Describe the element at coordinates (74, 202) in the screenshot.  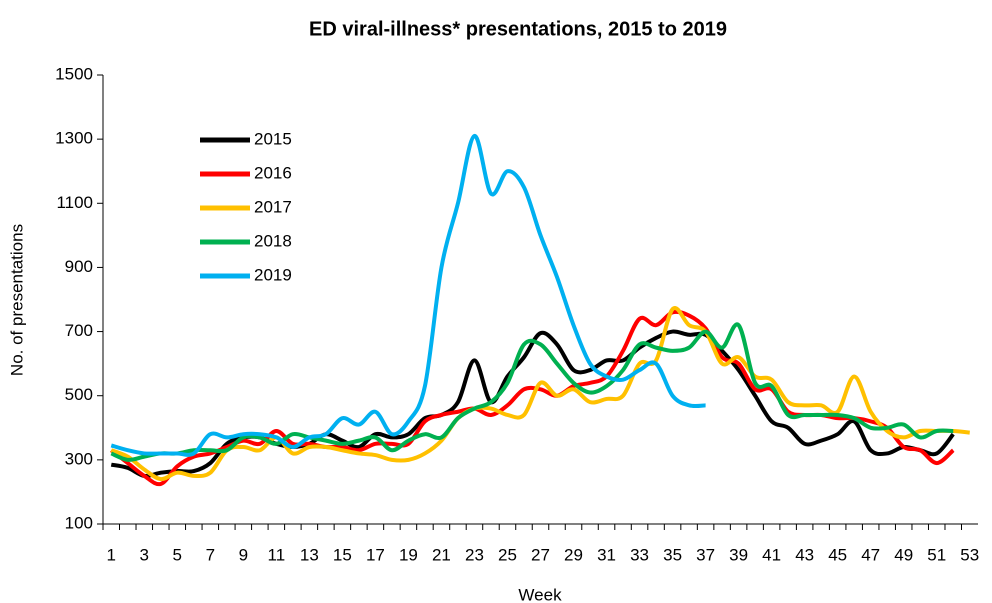
I see `y-tick-label: 1100` at that location.